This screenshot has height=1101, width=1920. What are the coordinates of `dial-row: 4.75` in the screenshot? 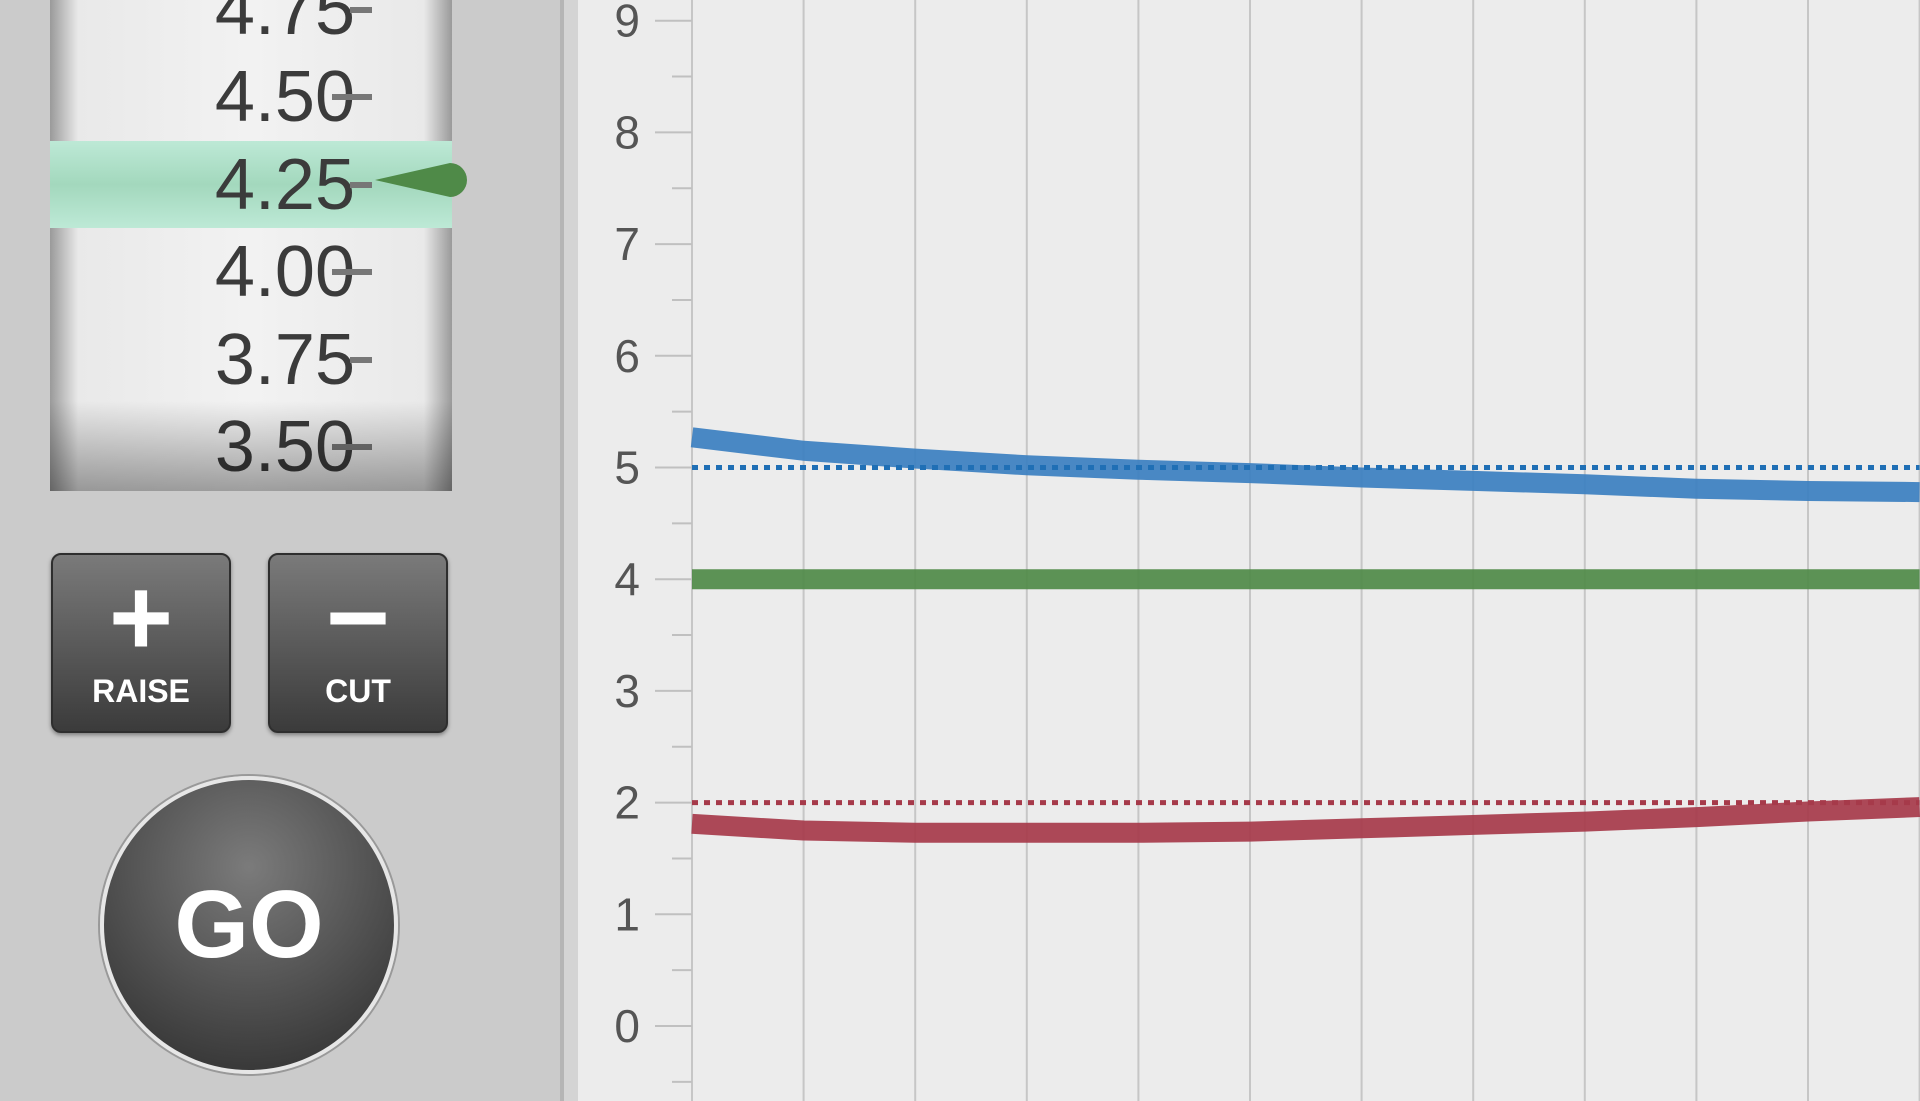 It's located at (251, 26).